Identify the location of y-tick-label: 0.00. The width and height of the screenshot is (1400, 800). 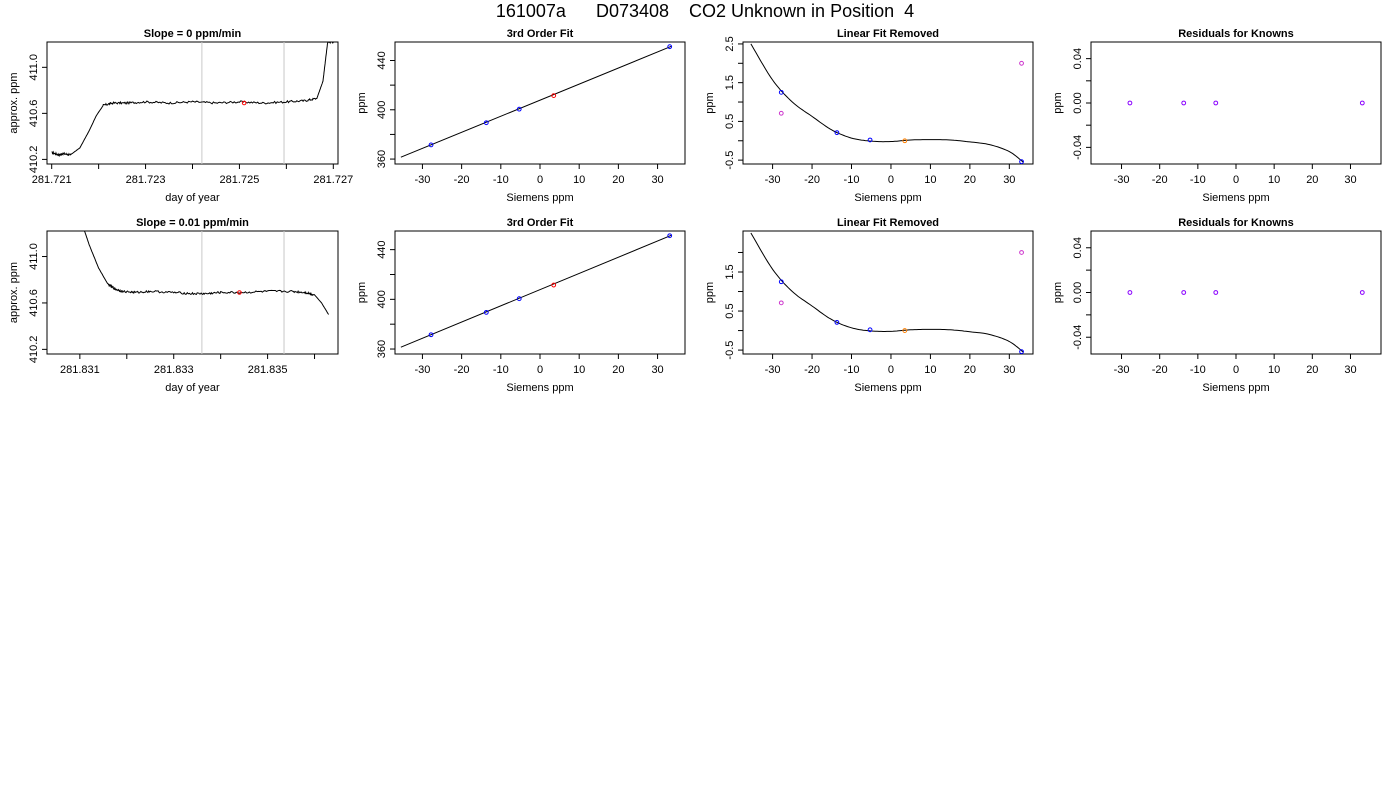
(1078, 102).